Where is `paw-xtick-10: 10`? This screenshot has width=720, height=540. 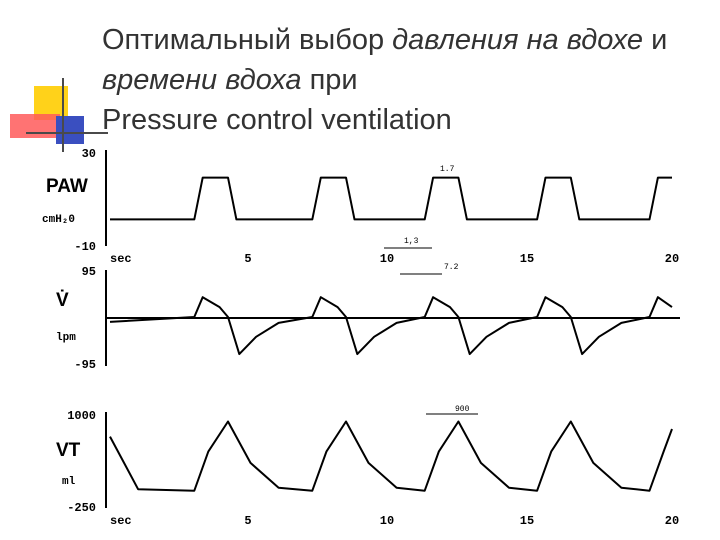
paw-xtick-10: 10 is located at coordinates (387, 259).